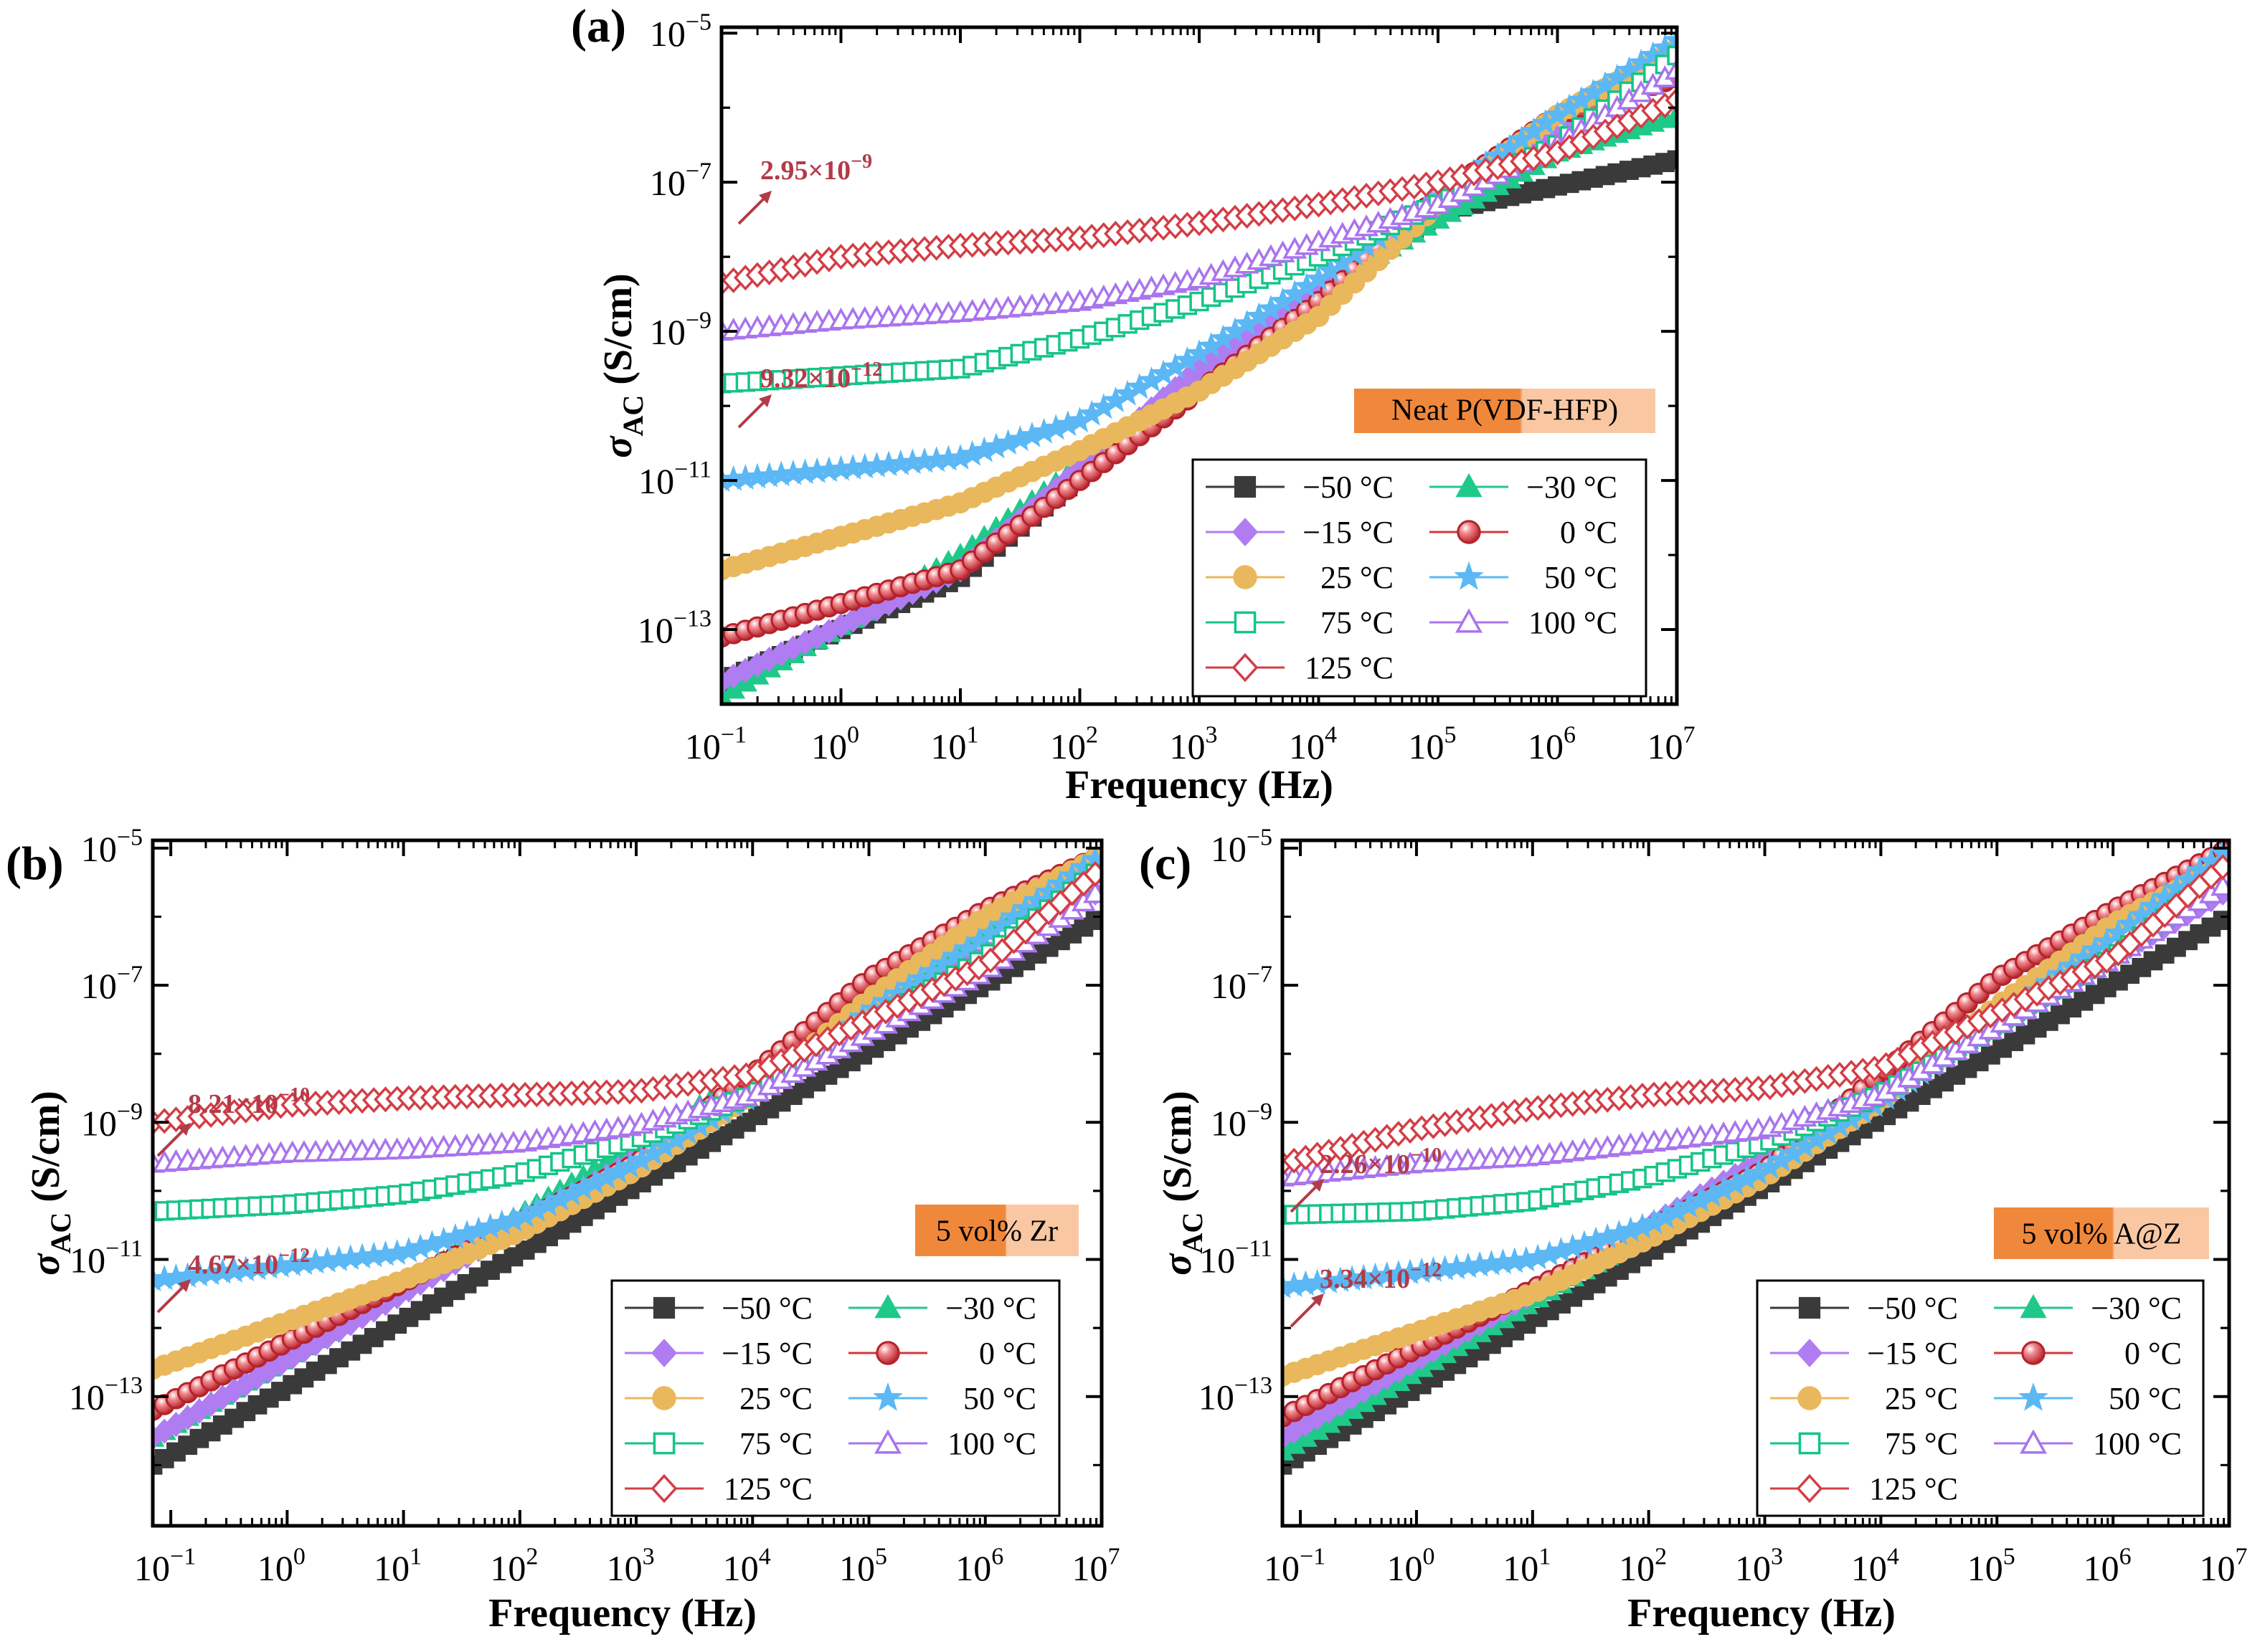 This screenshot has height=1652, width=2265. What do you see at coordinates (1236, 1258) in the screenshot?
I see `y-tick-label-c: 10⁻¹¹` at bounding box center [1236, 1258].